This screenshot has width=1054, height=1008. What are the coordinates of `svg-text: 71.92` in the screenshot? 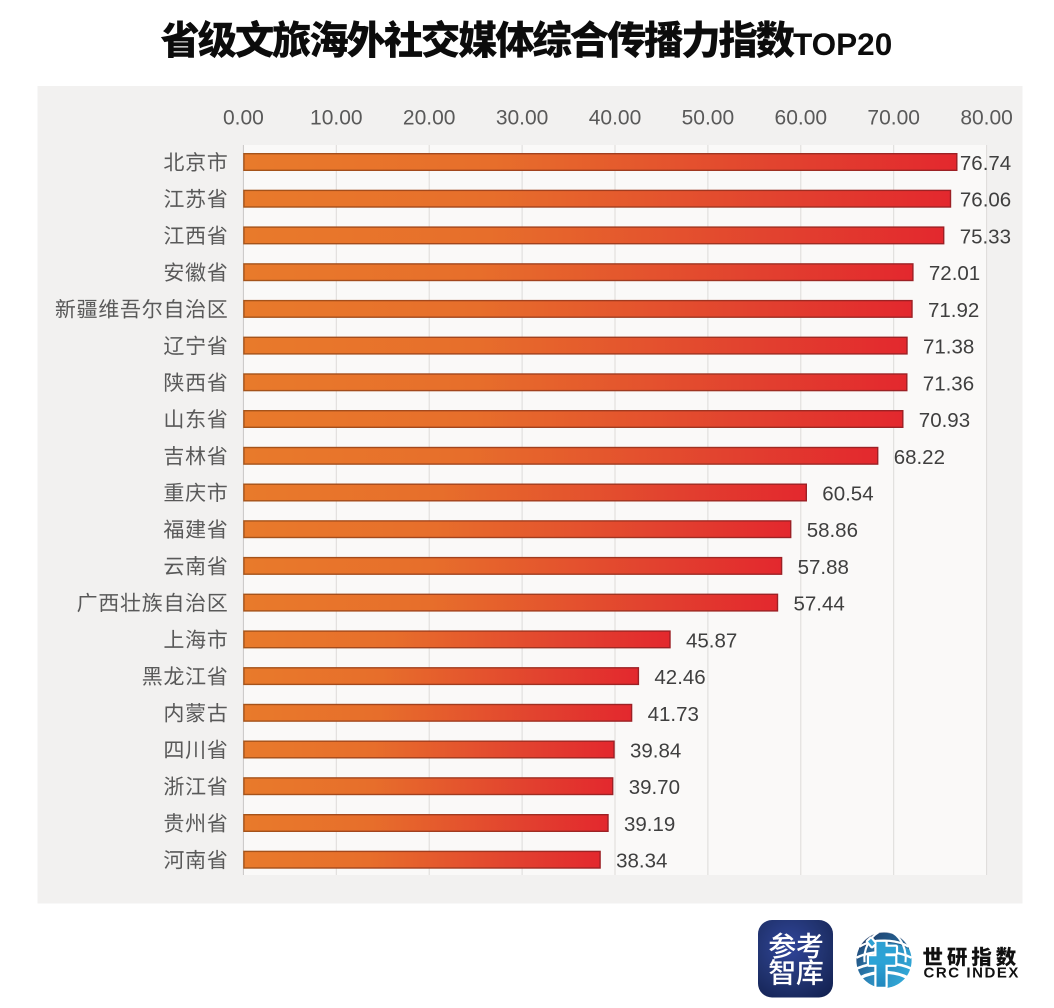 It's located at (953, 310).